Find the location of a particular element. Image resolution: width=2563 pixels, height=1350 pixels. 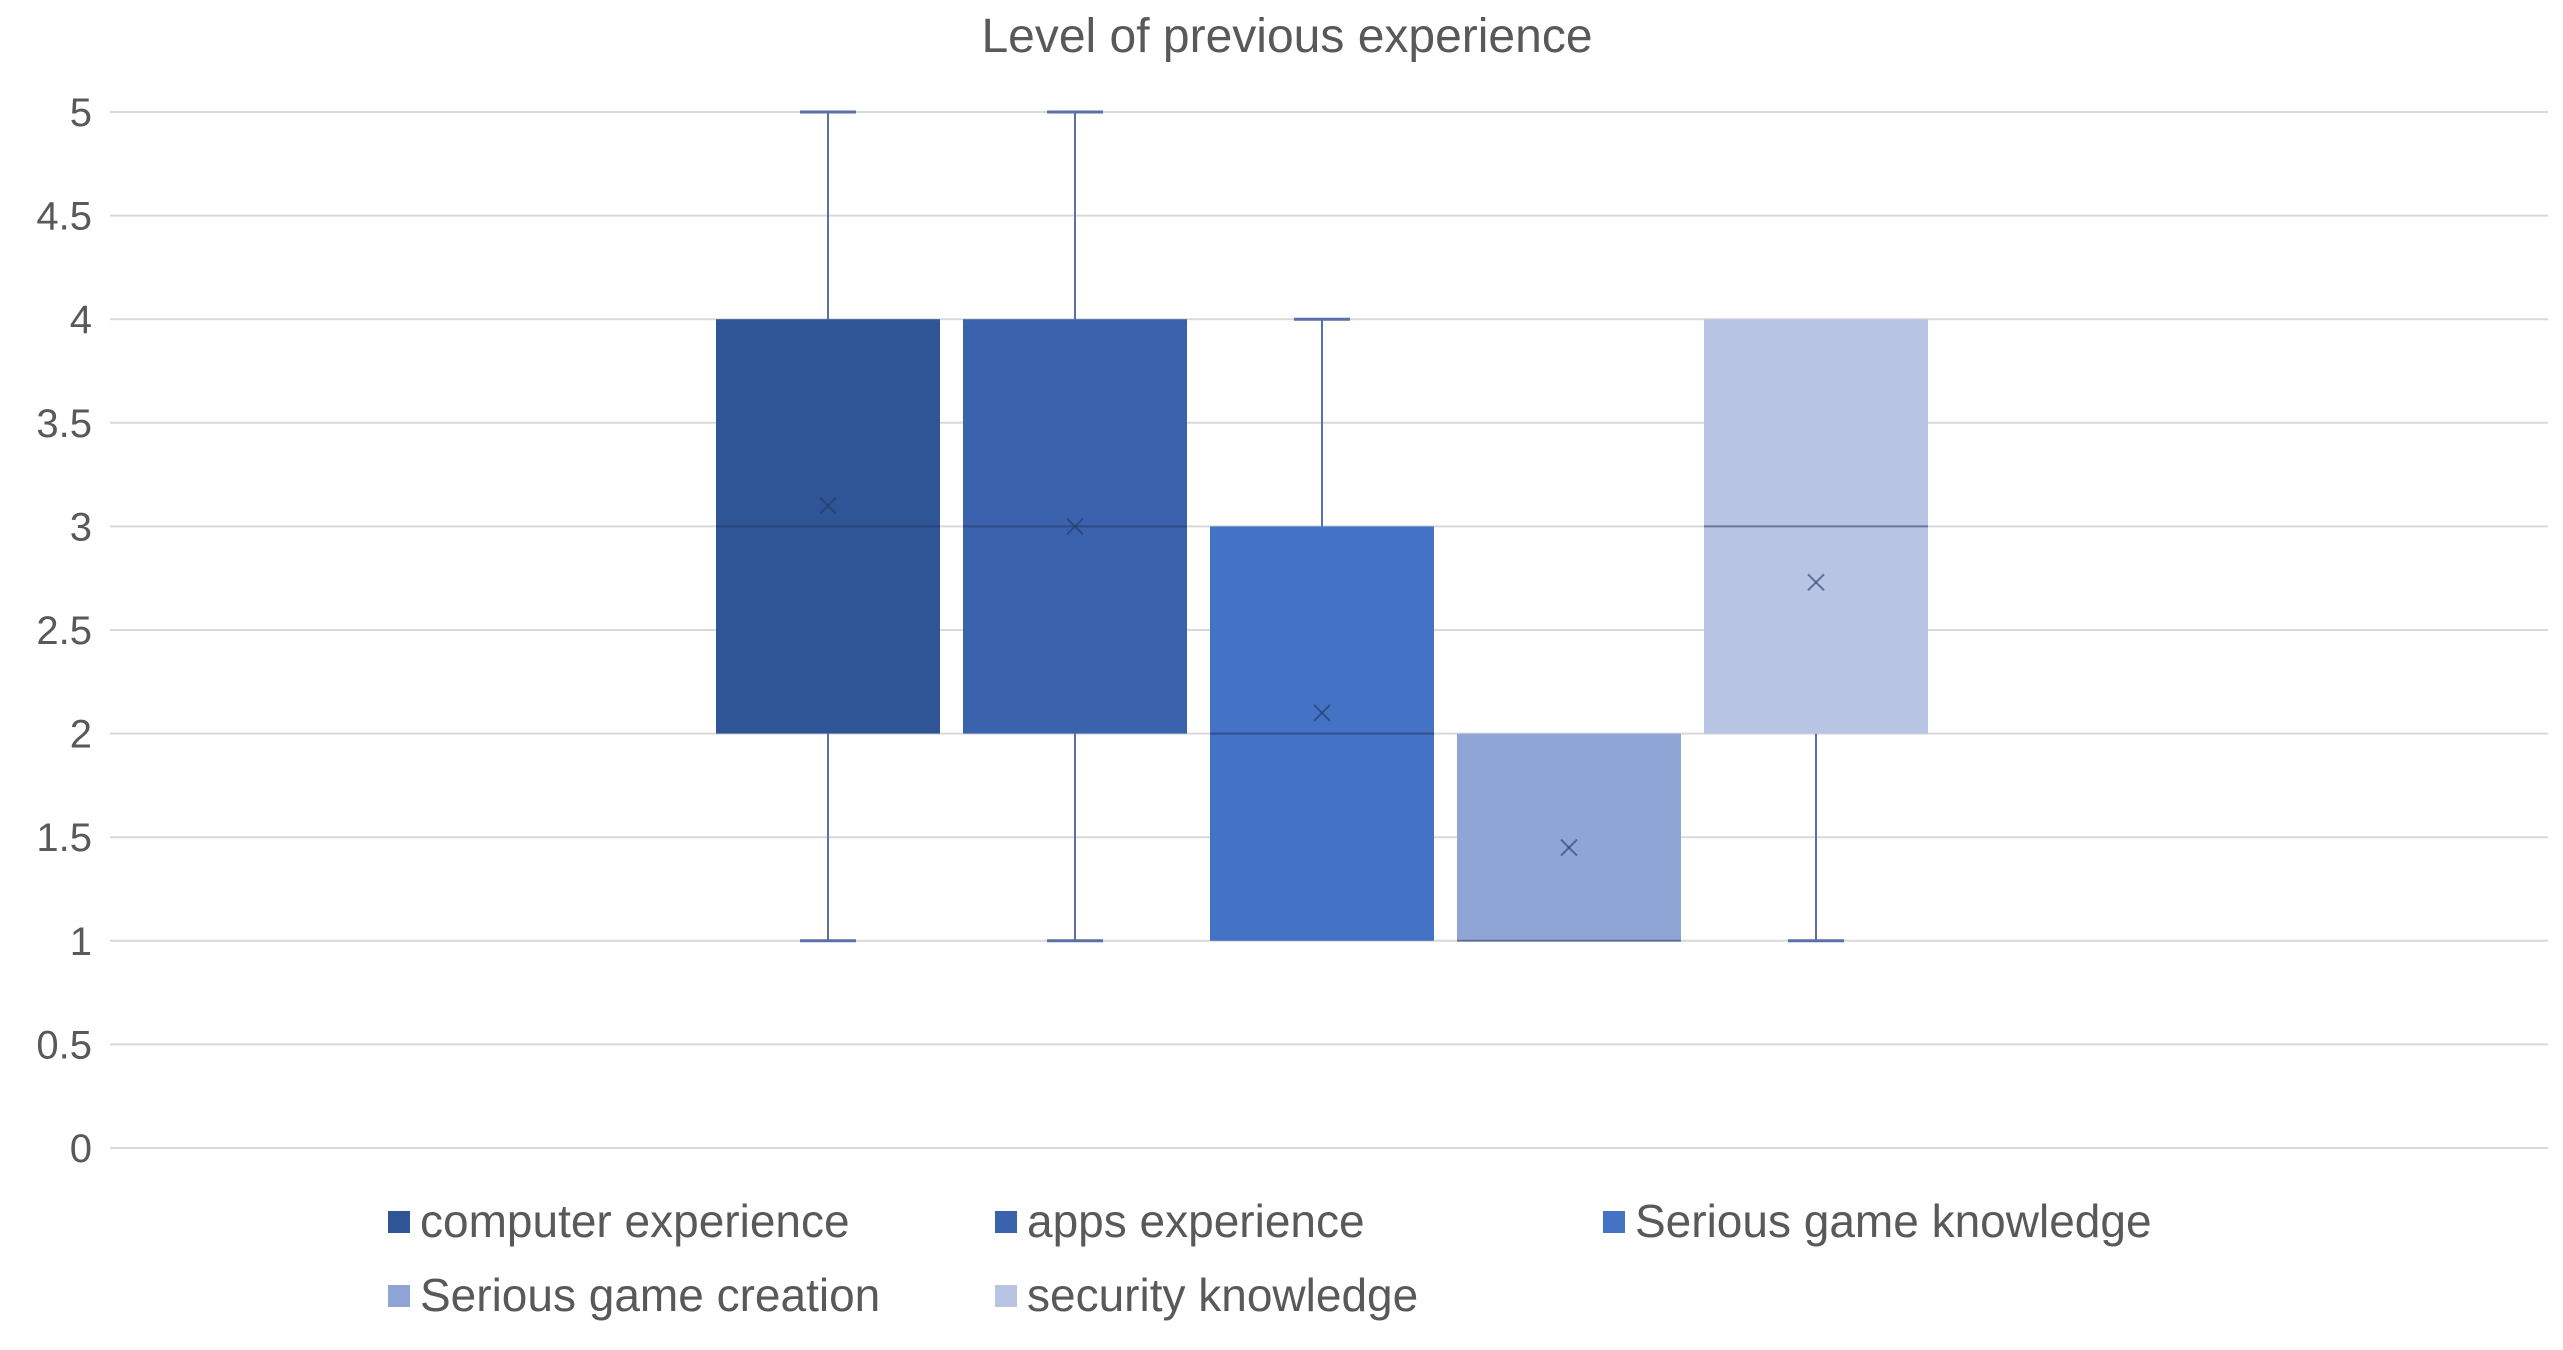

box-serious-game-knowledge is located at coordinates (1322, 629).